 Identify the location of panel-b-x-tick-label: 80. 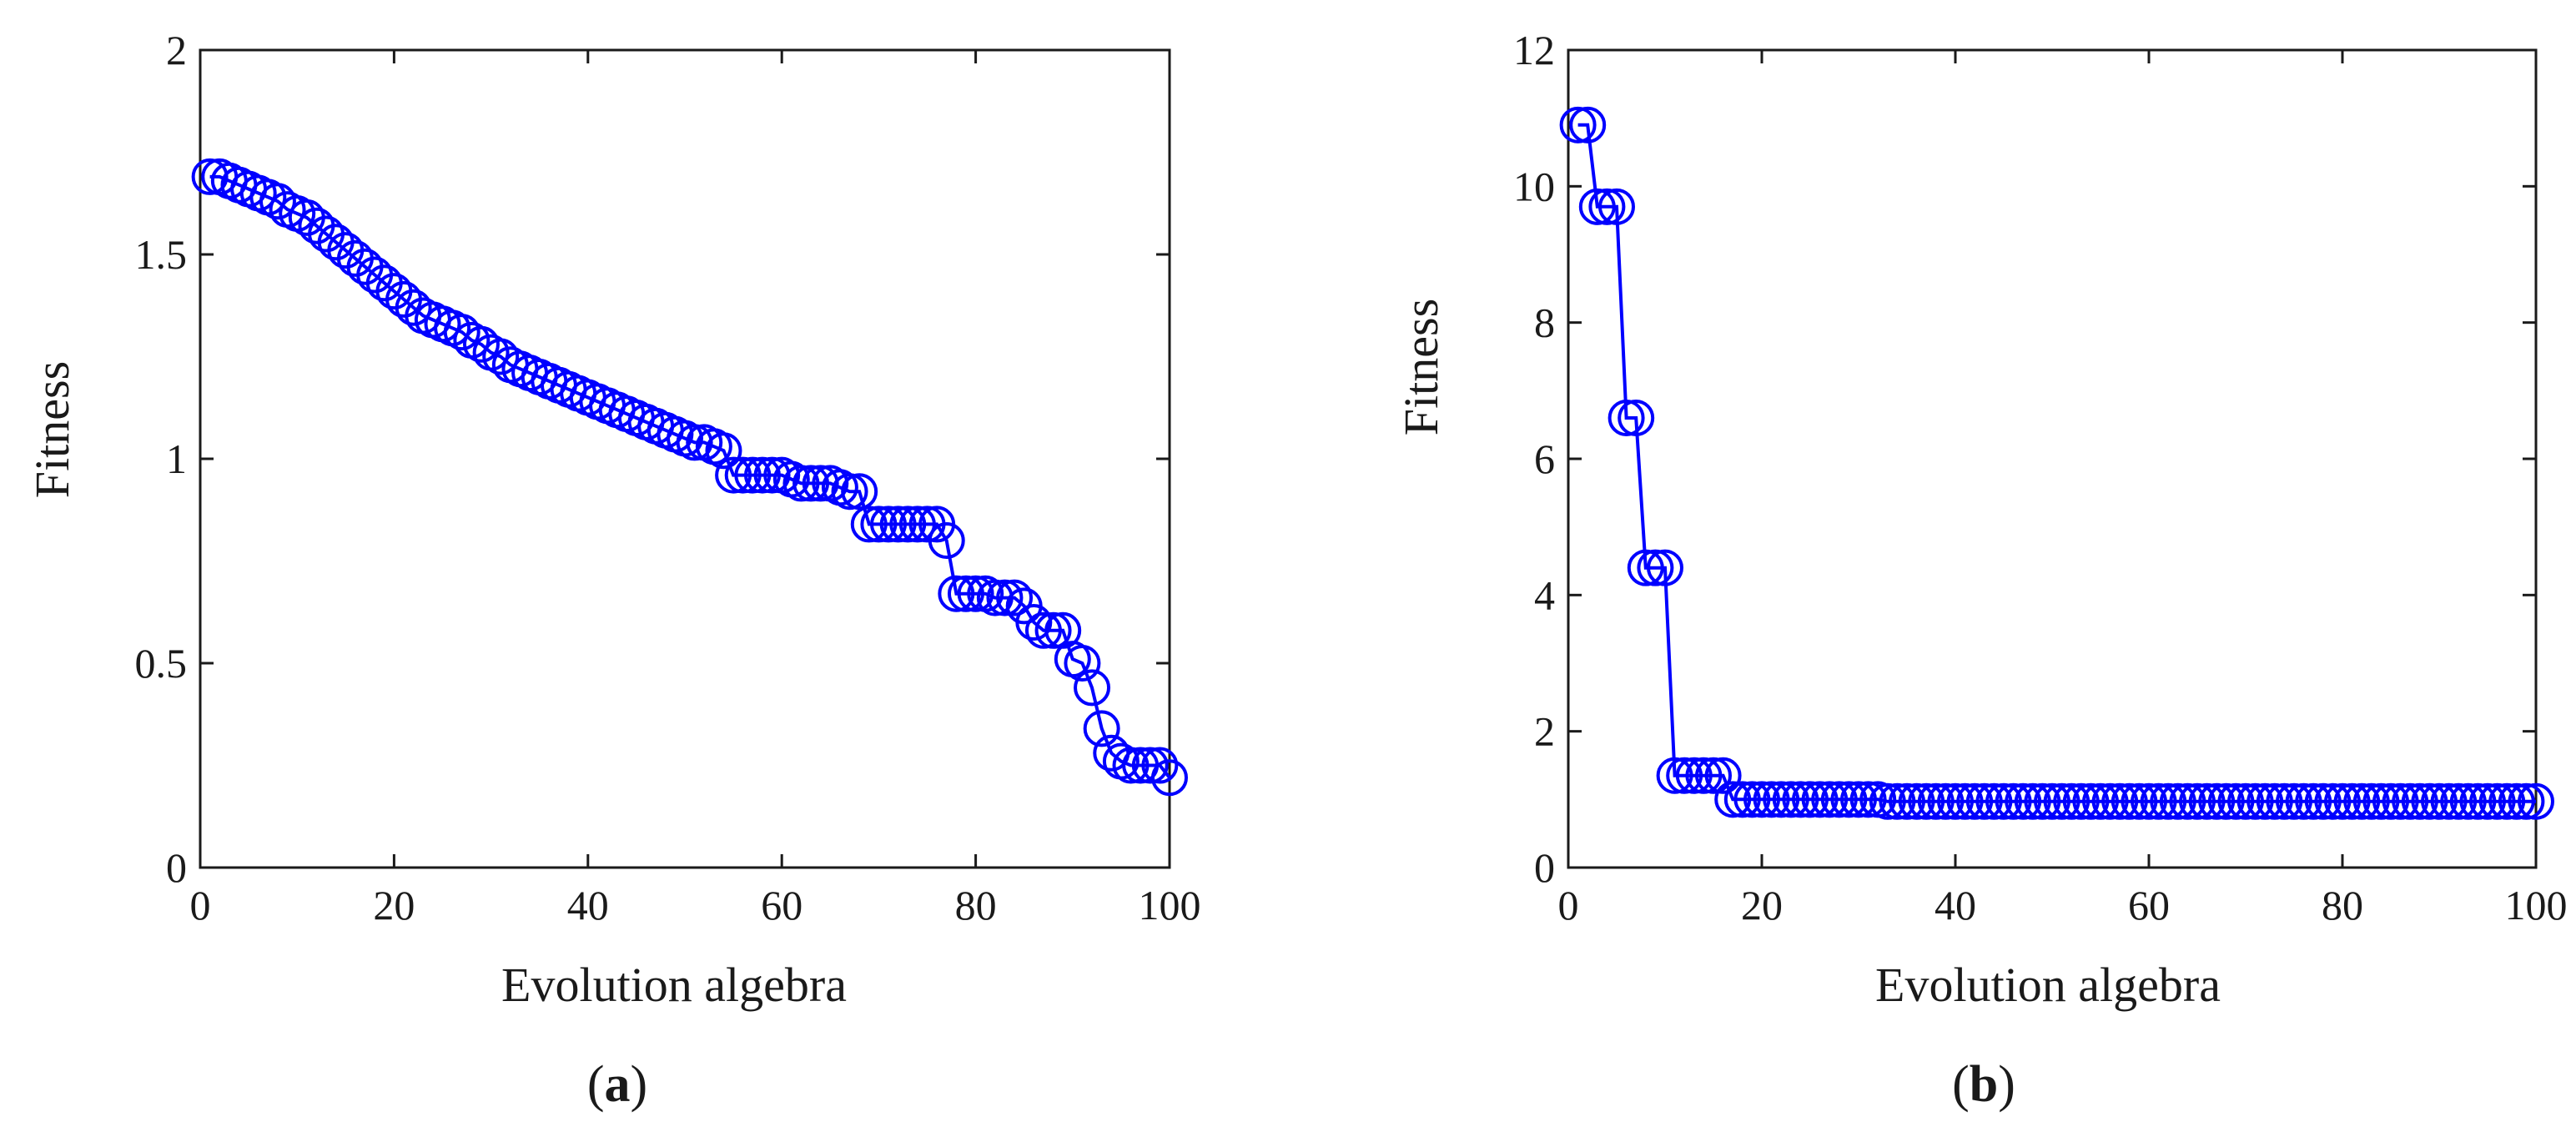
(2342, 905).